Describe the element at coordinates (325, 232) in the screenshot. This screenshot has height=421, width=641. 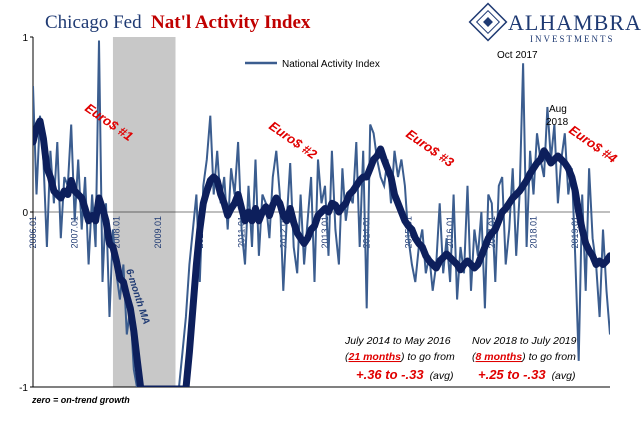
I see `x-tick-label: 2013.01` at that location.